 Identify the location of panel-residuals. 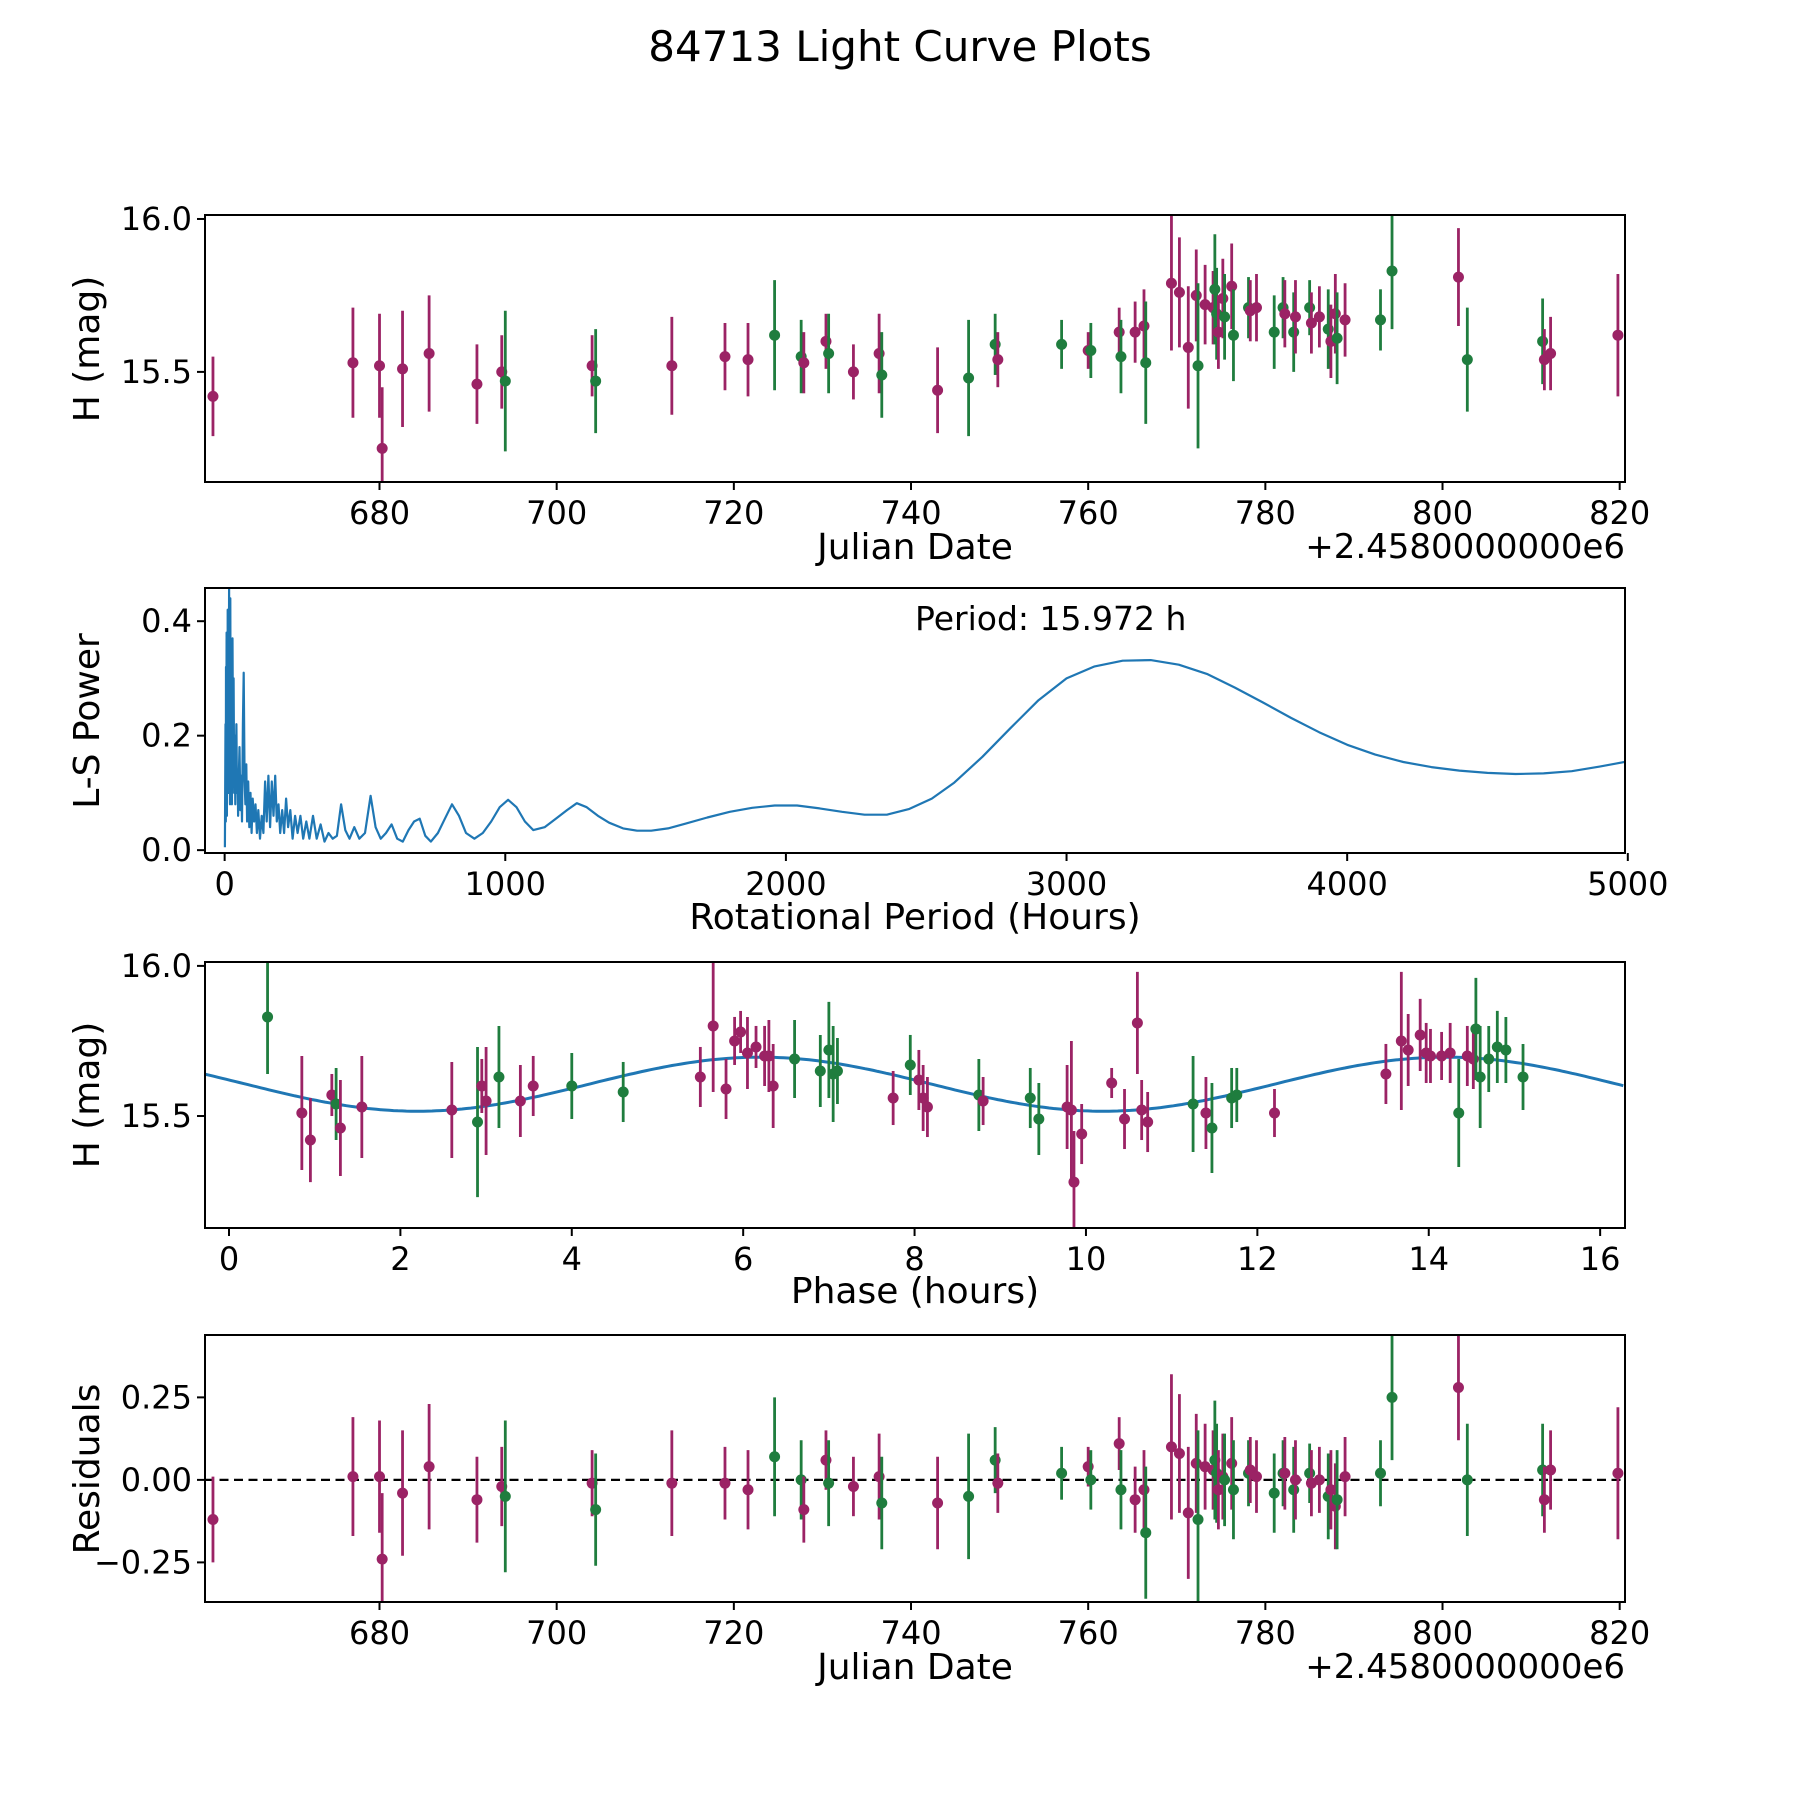
(915, 1468).